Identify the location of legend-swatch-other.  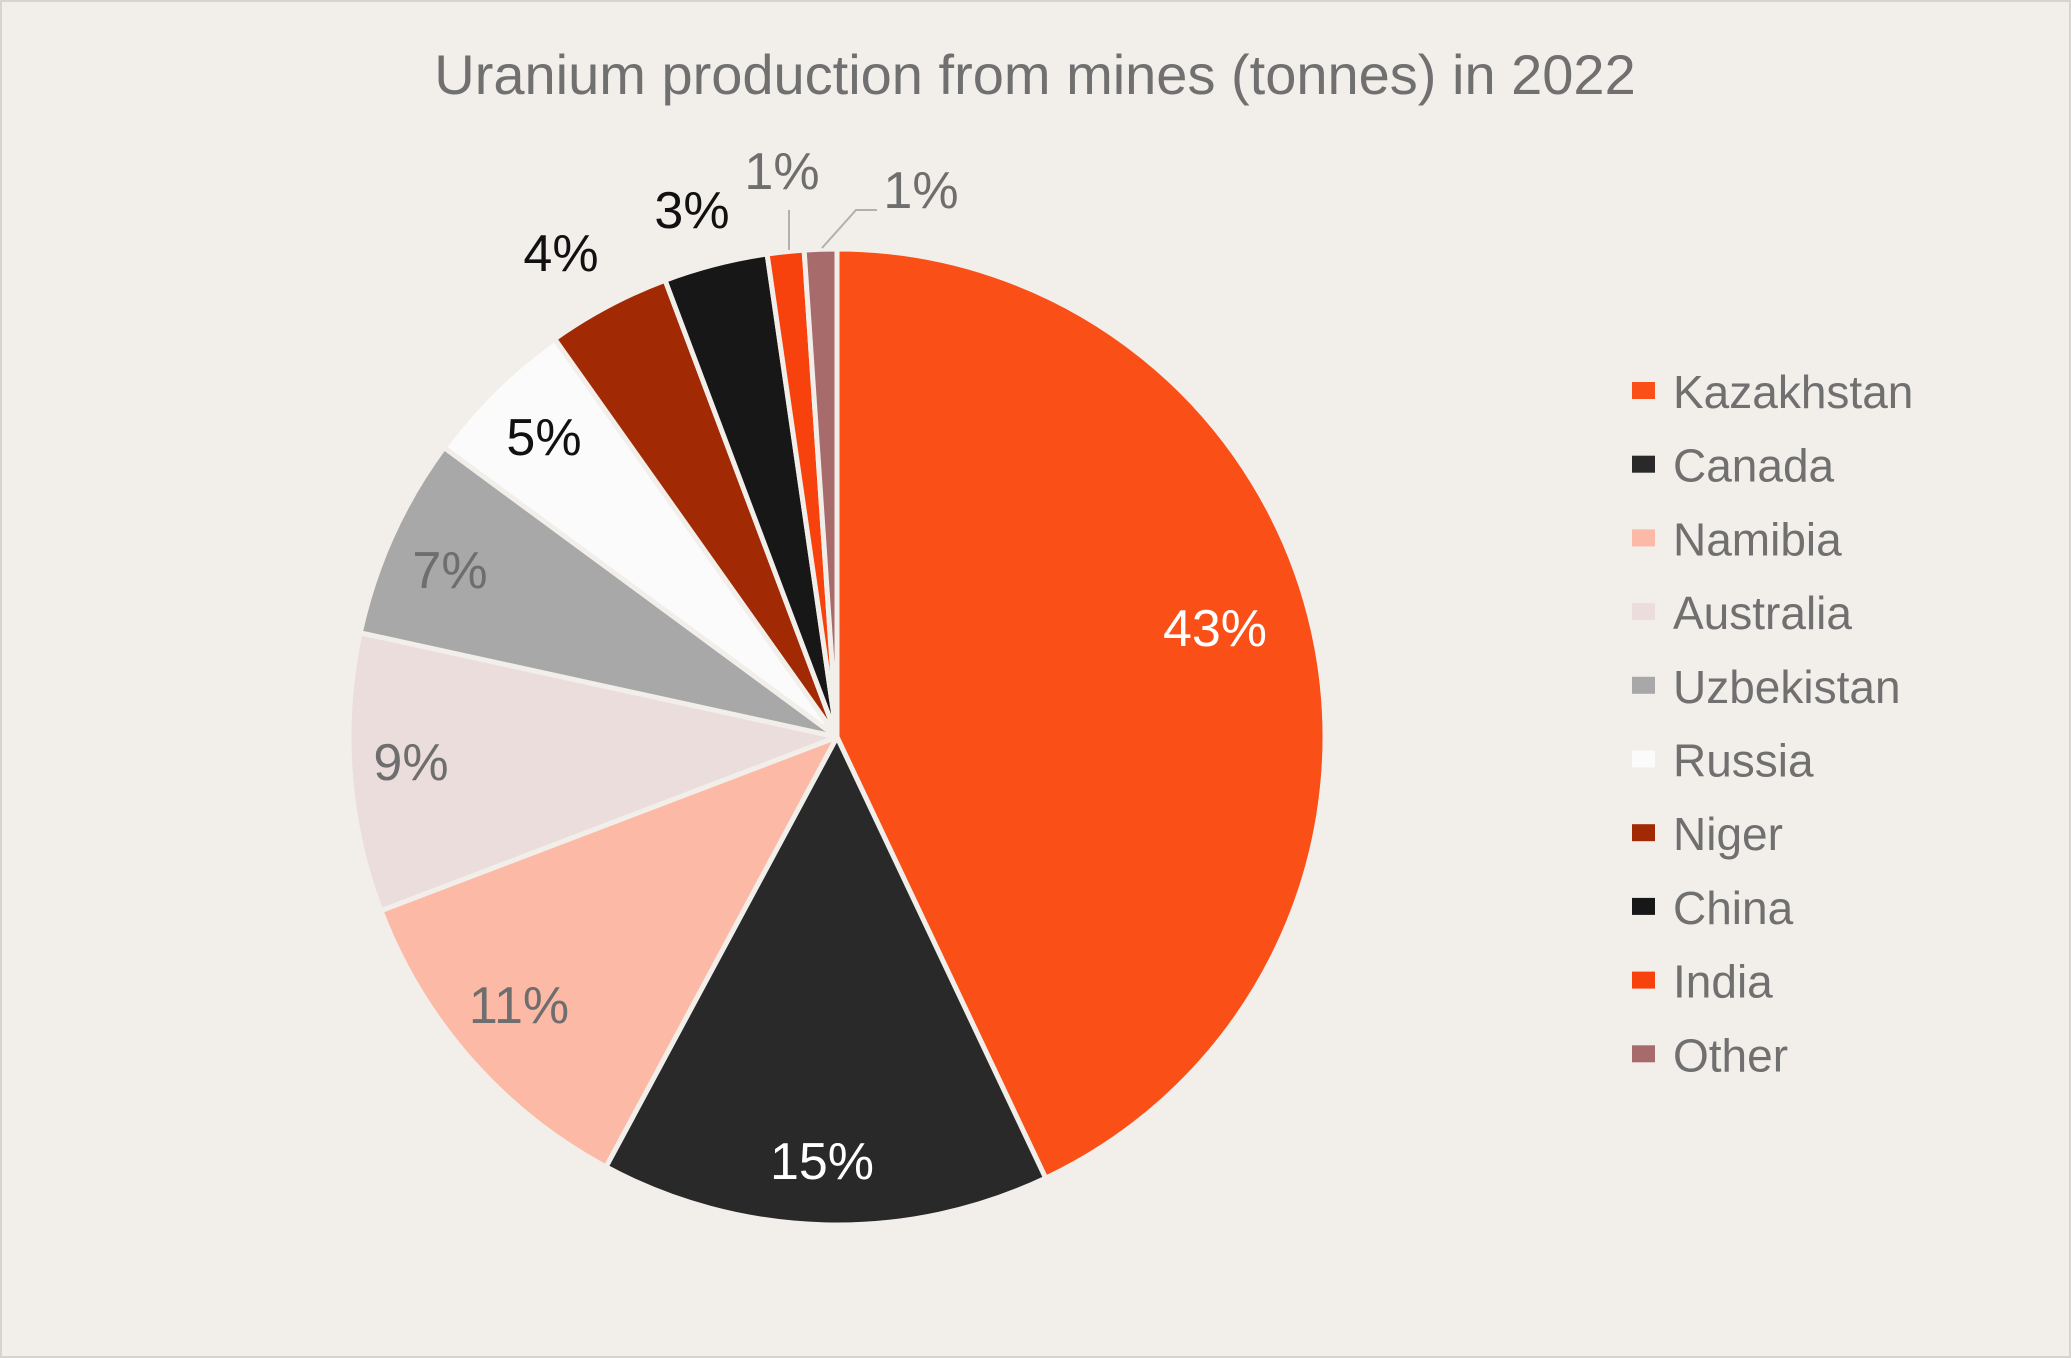
(1643, 1054).